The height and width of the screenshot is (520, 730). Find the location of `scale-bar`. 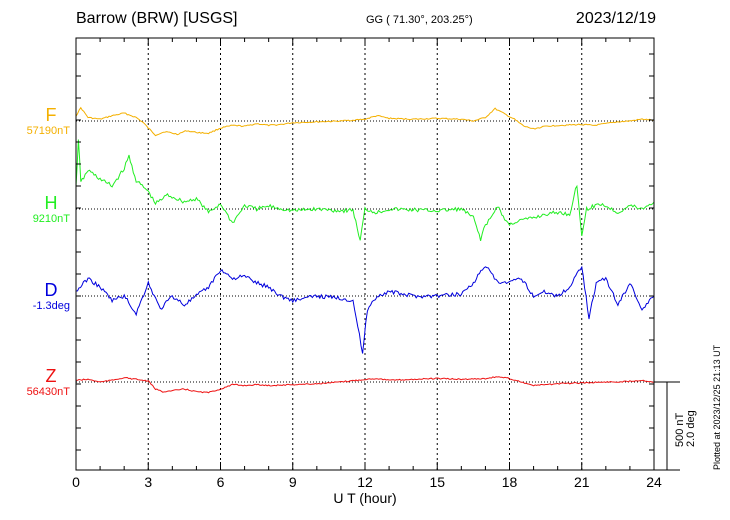

scale-bar is located at coordinates (667, 426).